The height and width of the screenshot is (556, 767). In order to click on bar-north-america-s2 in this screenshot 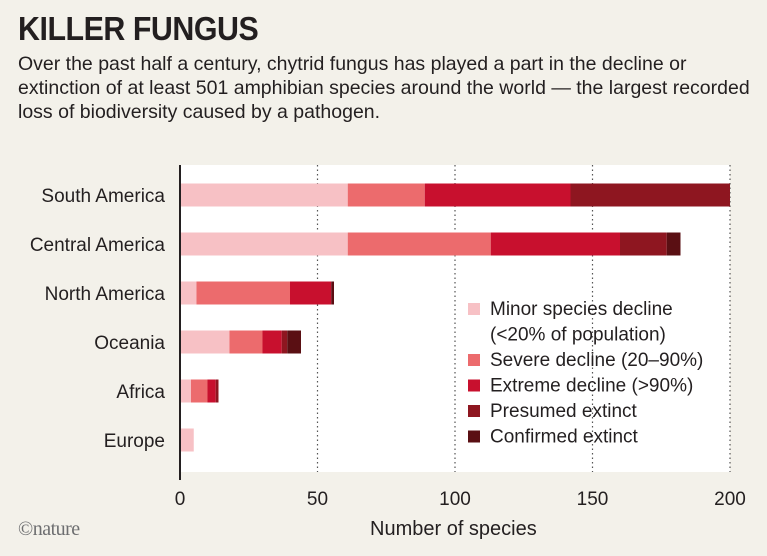, I will do `click(243, 293)`.